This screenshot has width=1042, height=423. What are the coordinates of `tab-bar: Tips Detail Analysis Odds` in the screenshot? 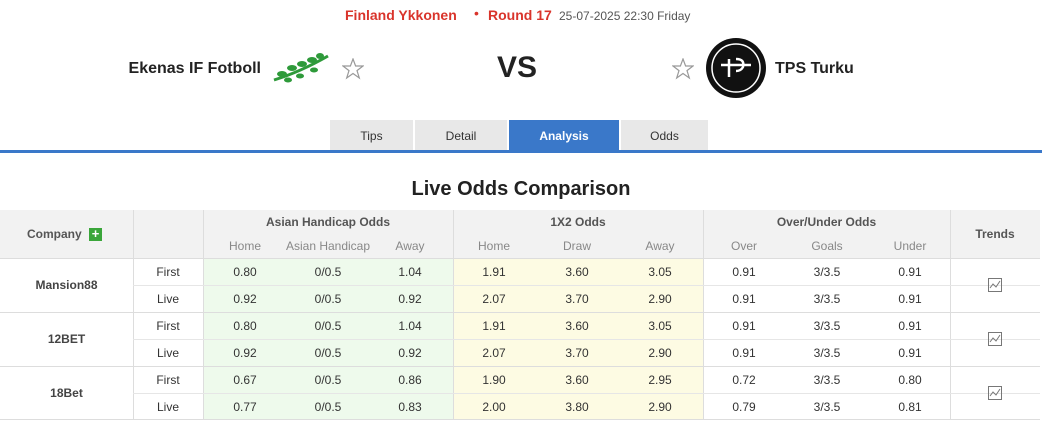 It's located at (520, 135).